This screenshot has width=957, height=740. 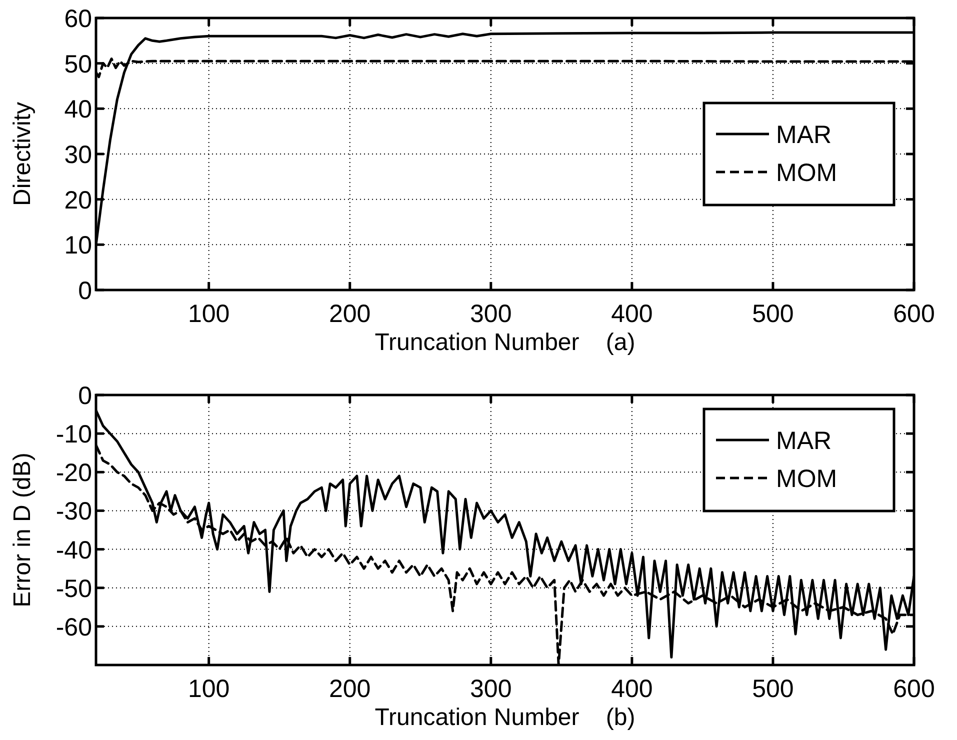 What do you see at coordinates (78, 155) in the screenshot?
I see `y-tick-label: 30` at bounding box center [78, 155].